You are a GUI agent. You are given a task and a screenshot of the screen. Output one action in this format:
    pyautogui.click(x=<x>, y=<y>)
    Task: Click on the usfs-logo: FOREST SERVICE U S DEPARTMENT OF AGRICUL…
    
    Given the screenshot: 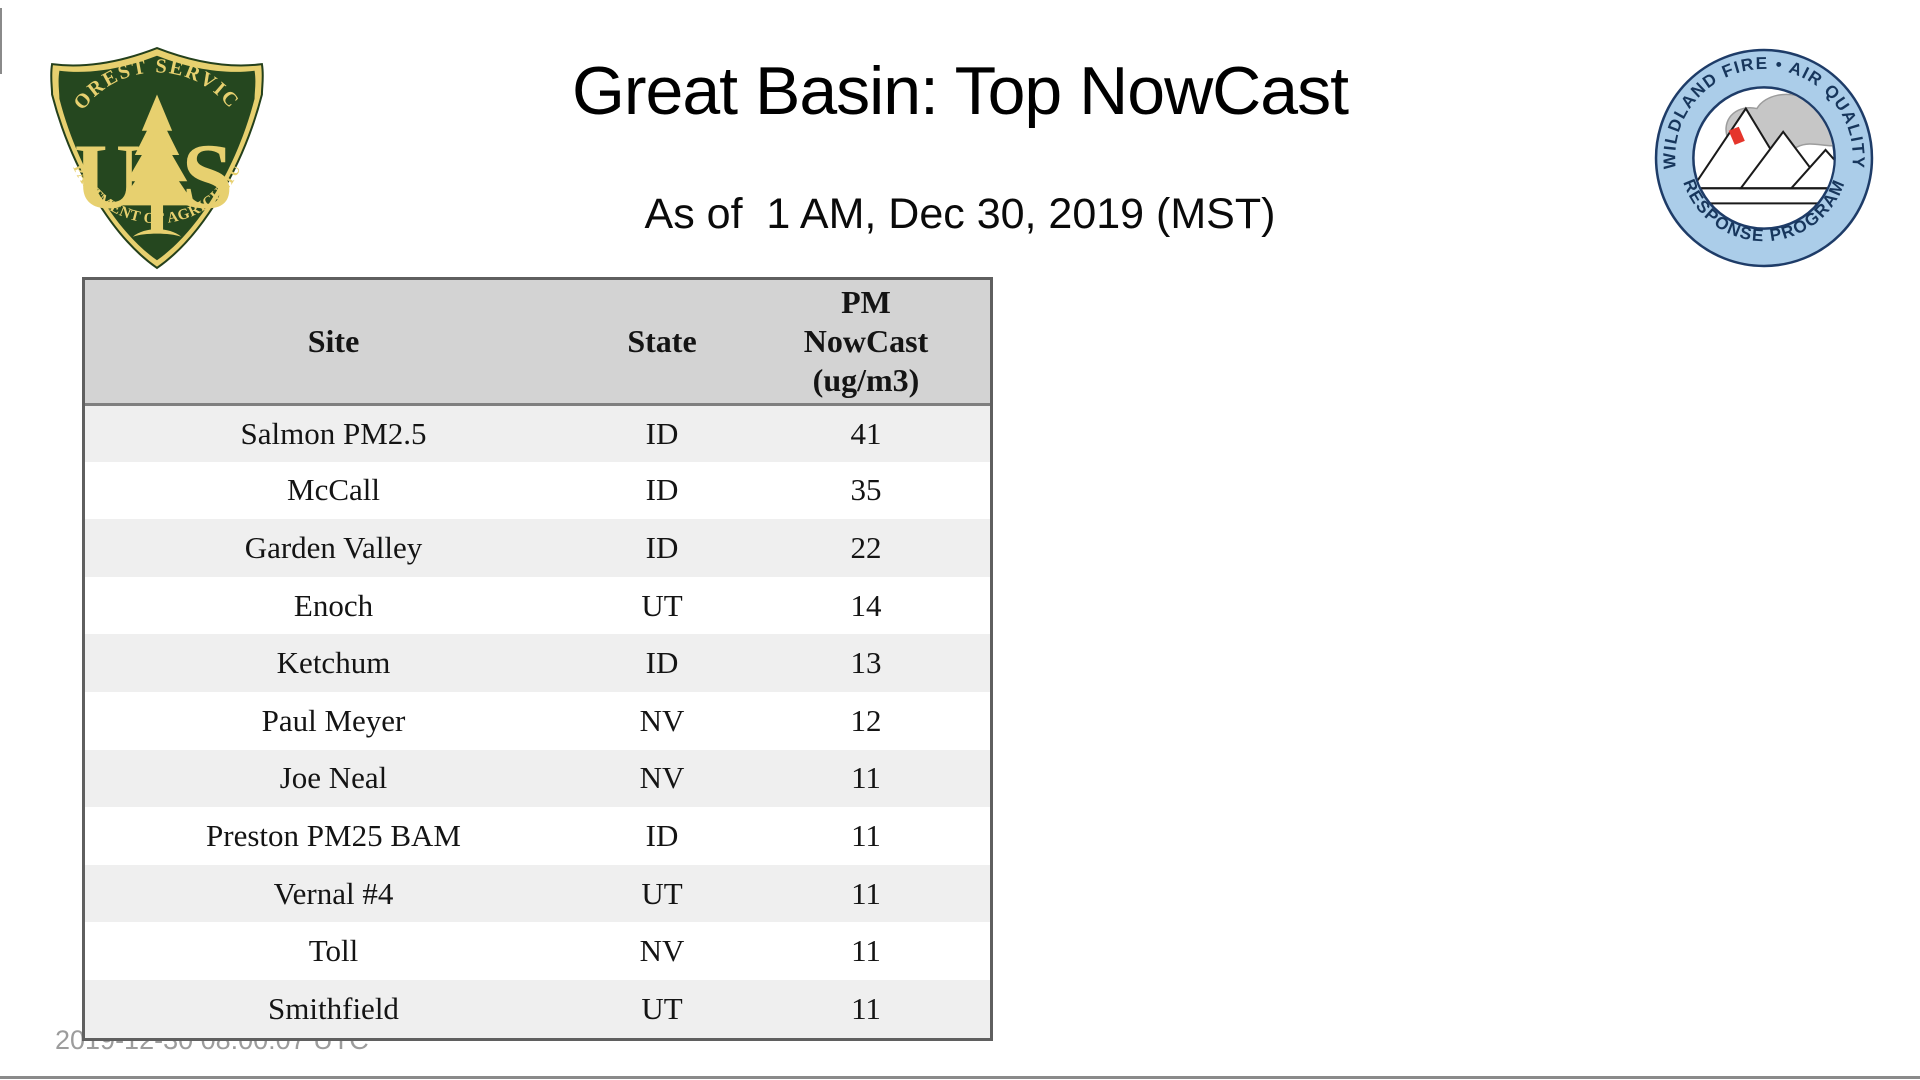 What is the action you would take?
    pyautogui.click(x=157, y=157)
    